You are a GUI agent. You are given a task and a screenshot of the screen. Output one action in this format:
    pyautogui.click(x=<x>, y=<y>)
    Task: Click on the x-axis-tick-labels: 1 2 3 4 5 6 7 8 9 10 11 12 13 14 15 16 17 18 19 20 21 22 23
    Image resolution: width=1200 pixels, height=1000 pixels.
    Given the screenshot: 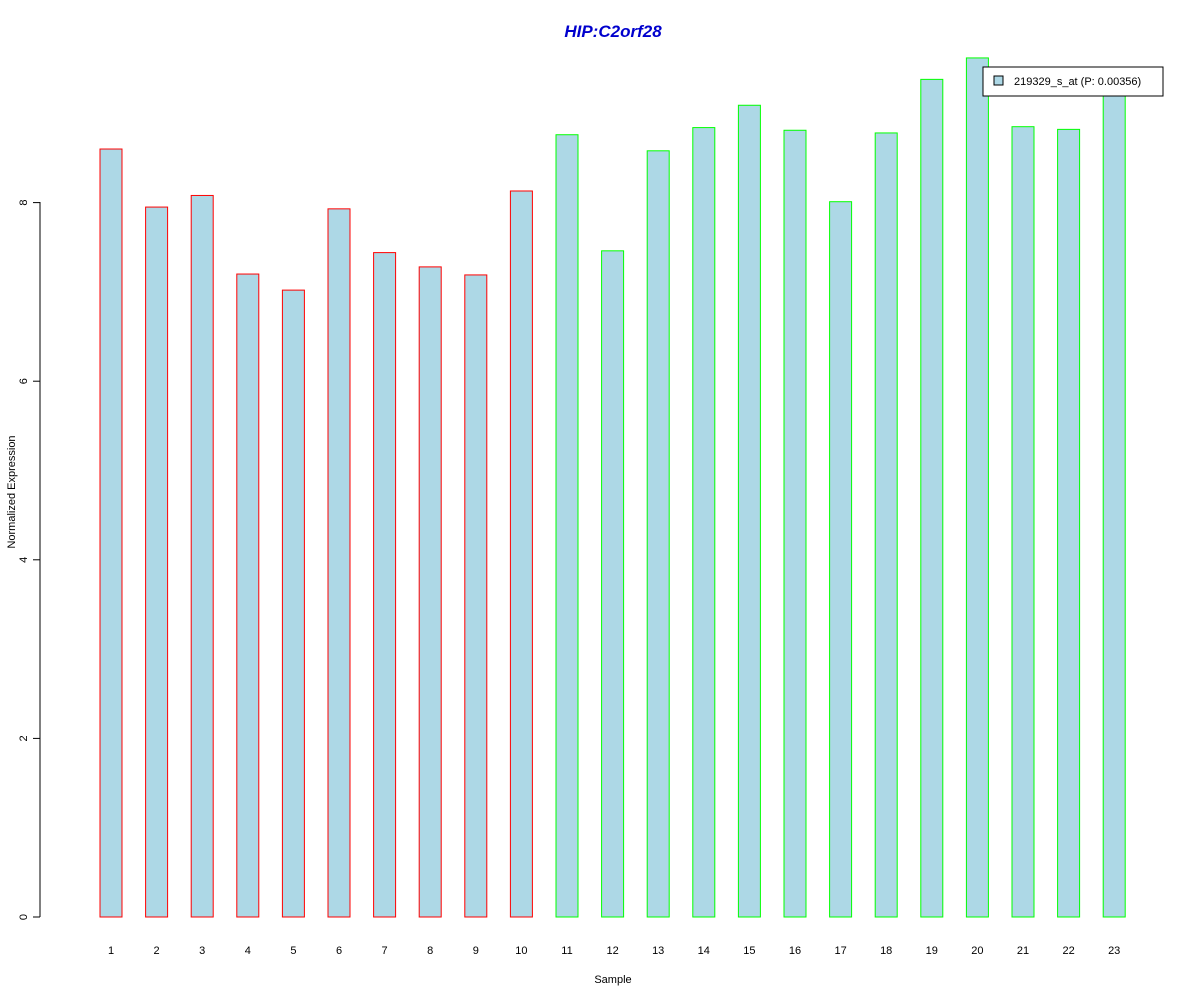 What is the action you would take?
    pyautogui.click(x=614, y=951)
    